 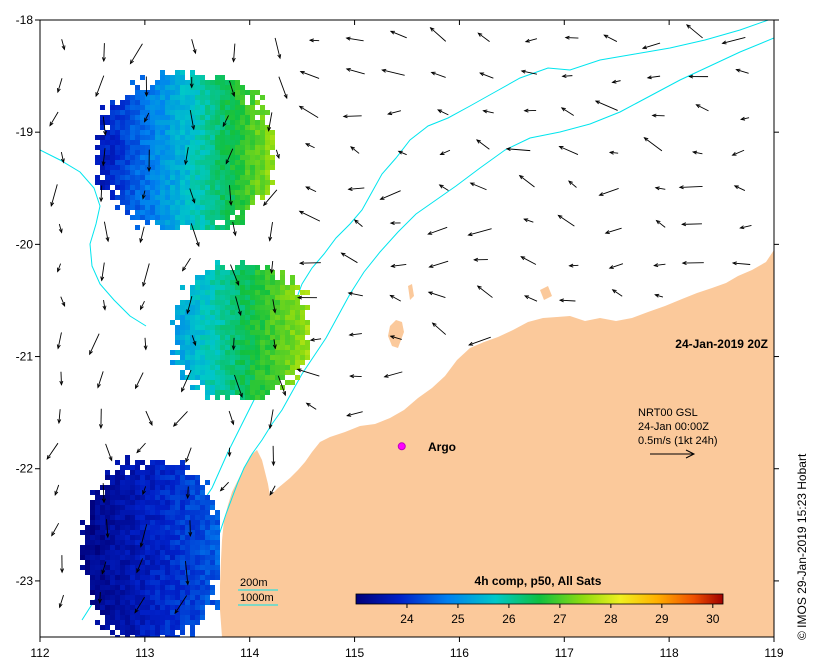 I want to click on y-tick-label: -18, so click(x=25, y=20).